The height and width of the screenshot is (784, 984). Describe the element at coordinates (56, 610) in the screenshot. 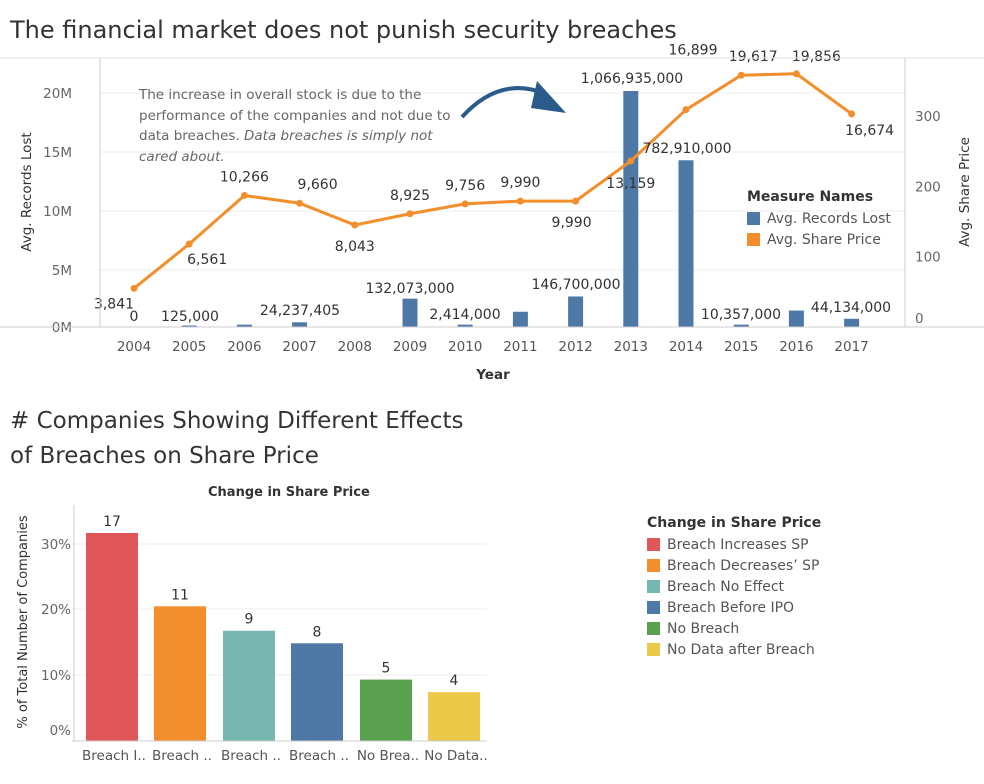

I see `y-tick-label: 20%` at that location.